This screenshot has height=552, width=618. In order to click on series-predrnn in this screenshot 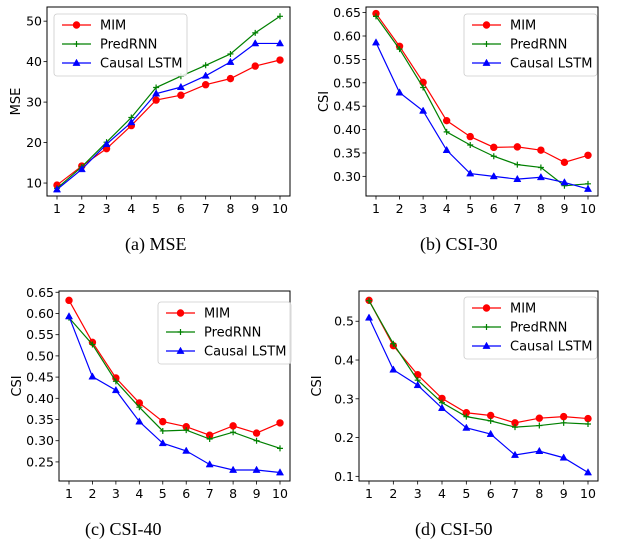, I will do `click(478, 364)`.